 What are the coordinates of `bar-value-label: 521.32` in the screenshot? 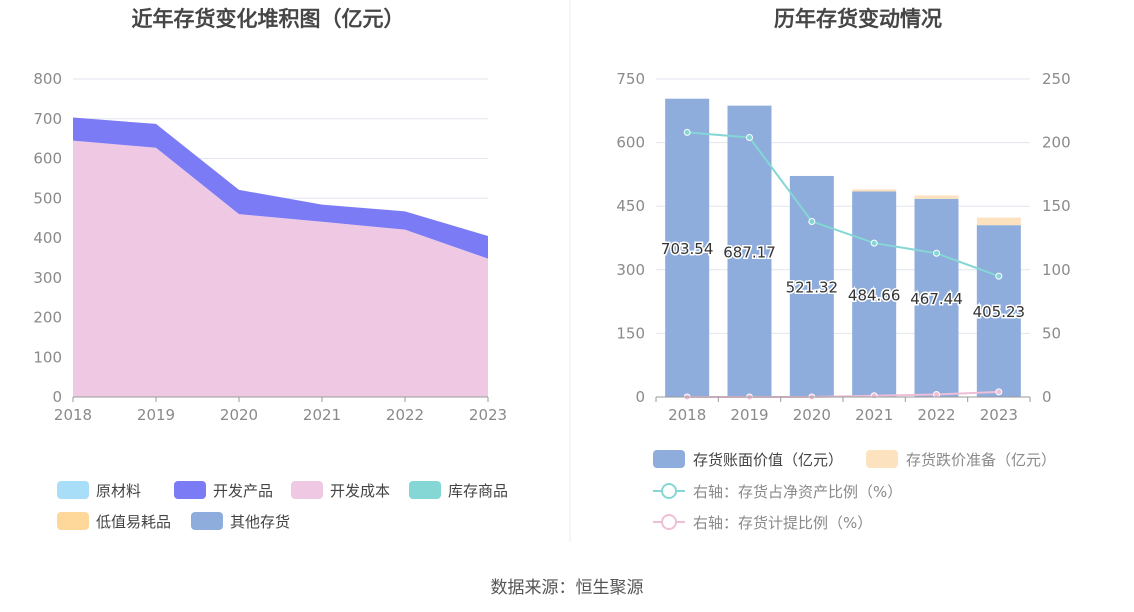 It's located at (812, 287).